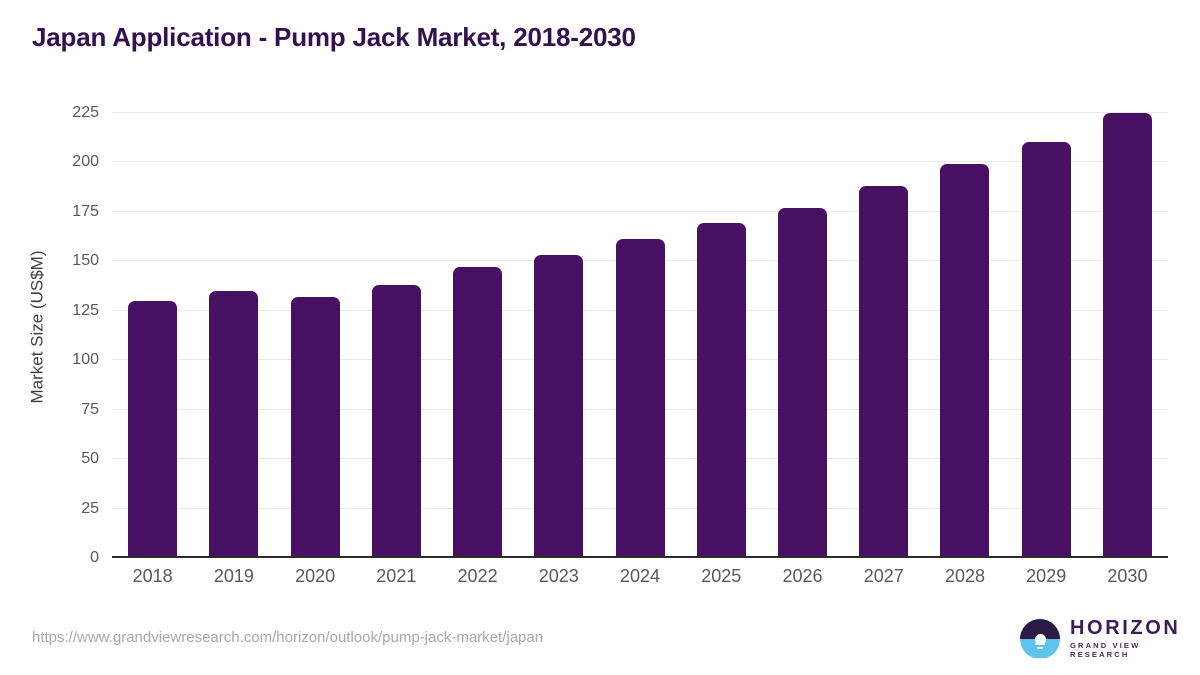  What do you see at coordinates (640, 557) in the screenshot?
I see `x-axis-line` at bounding box center [640, 557].